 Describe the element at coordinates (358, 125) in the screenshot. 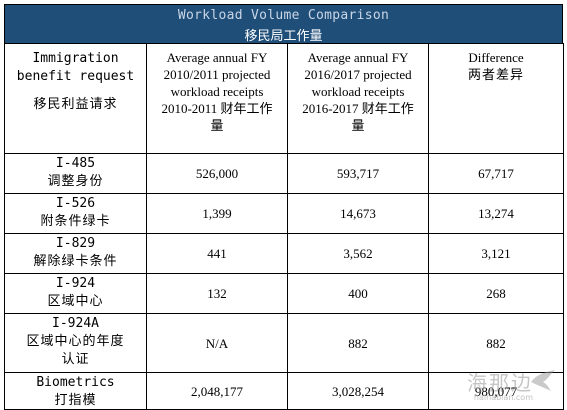

I see `header-2016-l5: 量` at that location.